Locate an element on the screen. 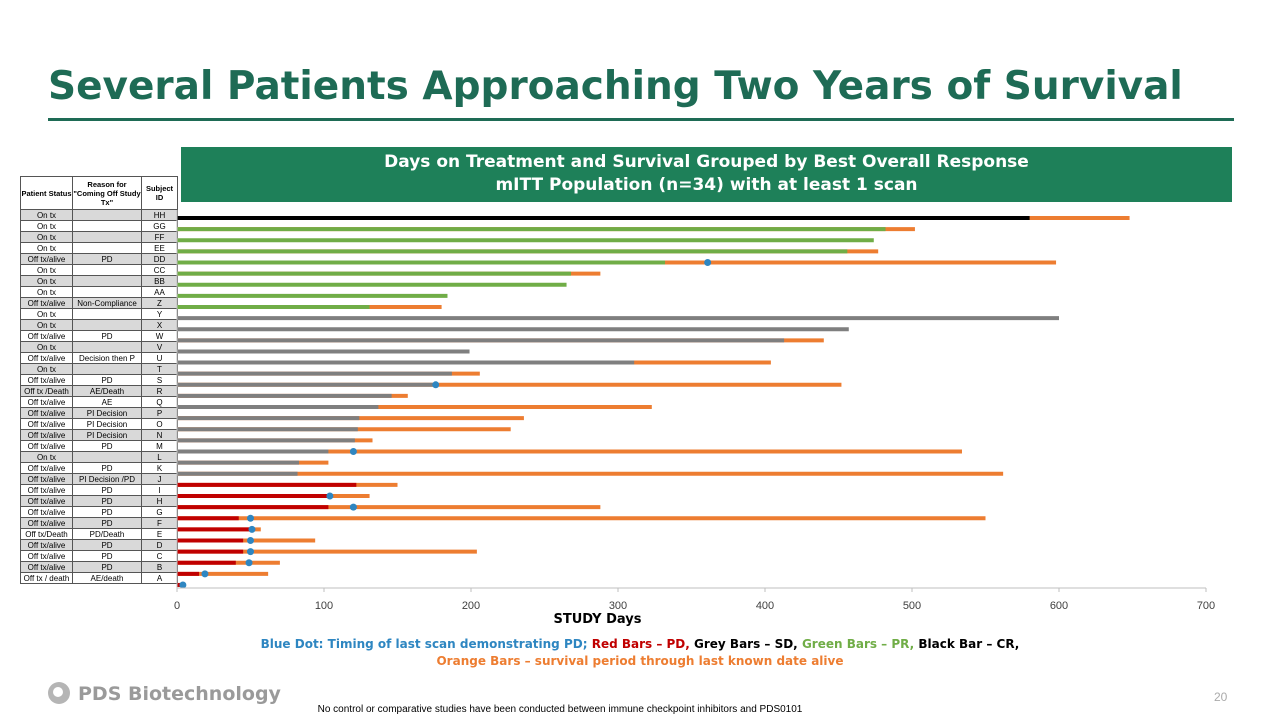 Image resolution: width=1280 pixels, height=720 pixels. cell-patient-status: Off tx/alive is located at coordinates (46, 501).